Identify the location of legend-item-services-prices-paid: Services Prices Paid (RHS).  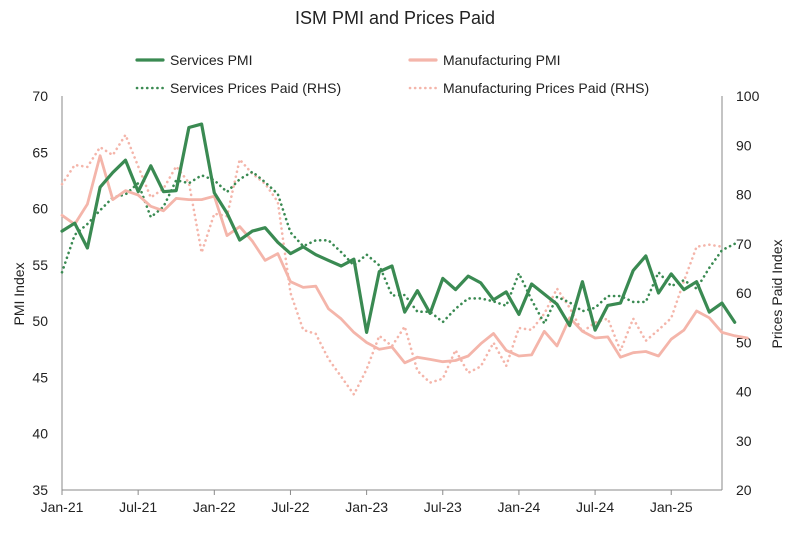
(238, 88).